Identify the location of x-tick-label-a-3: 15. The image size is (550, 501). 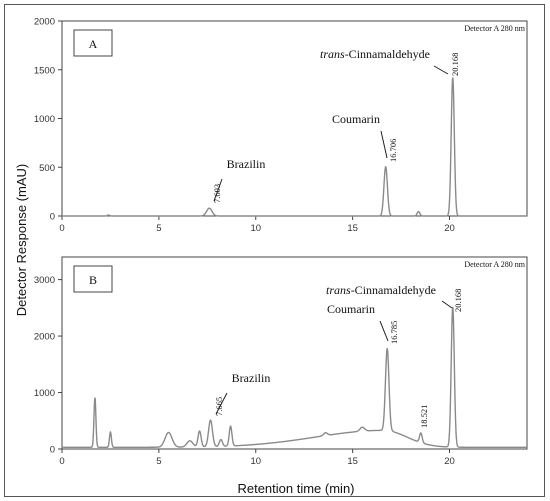
(352, 228).